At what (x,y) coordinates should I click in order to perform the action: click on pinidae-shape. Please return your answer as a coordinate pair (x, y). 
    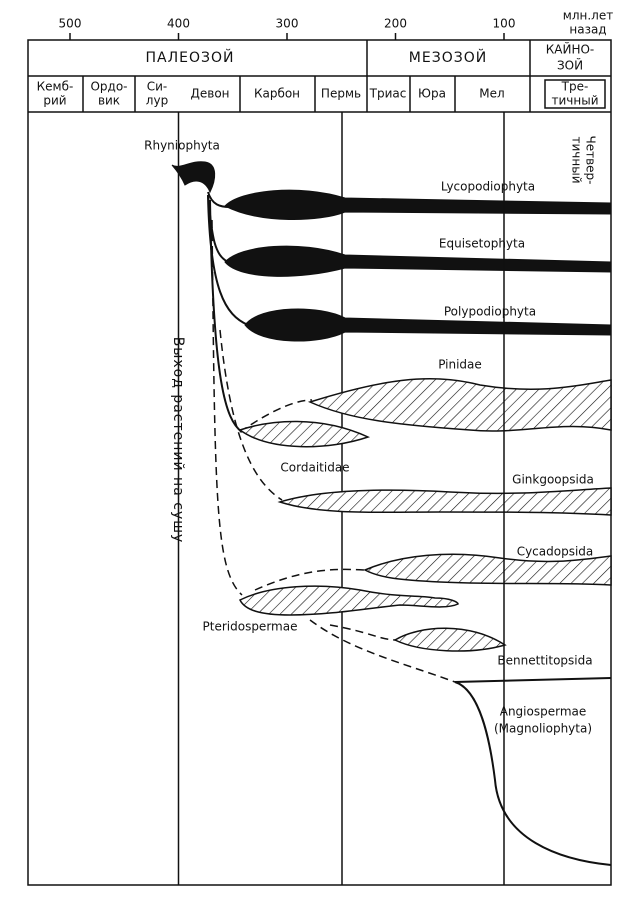
    Looking at the image, I should click on (459, 405).